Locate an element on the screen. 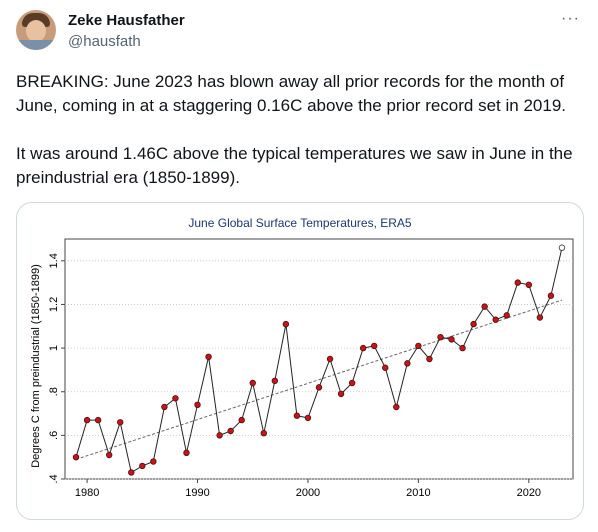  y-tick-label: .4 is located at coordinates (54, 478).